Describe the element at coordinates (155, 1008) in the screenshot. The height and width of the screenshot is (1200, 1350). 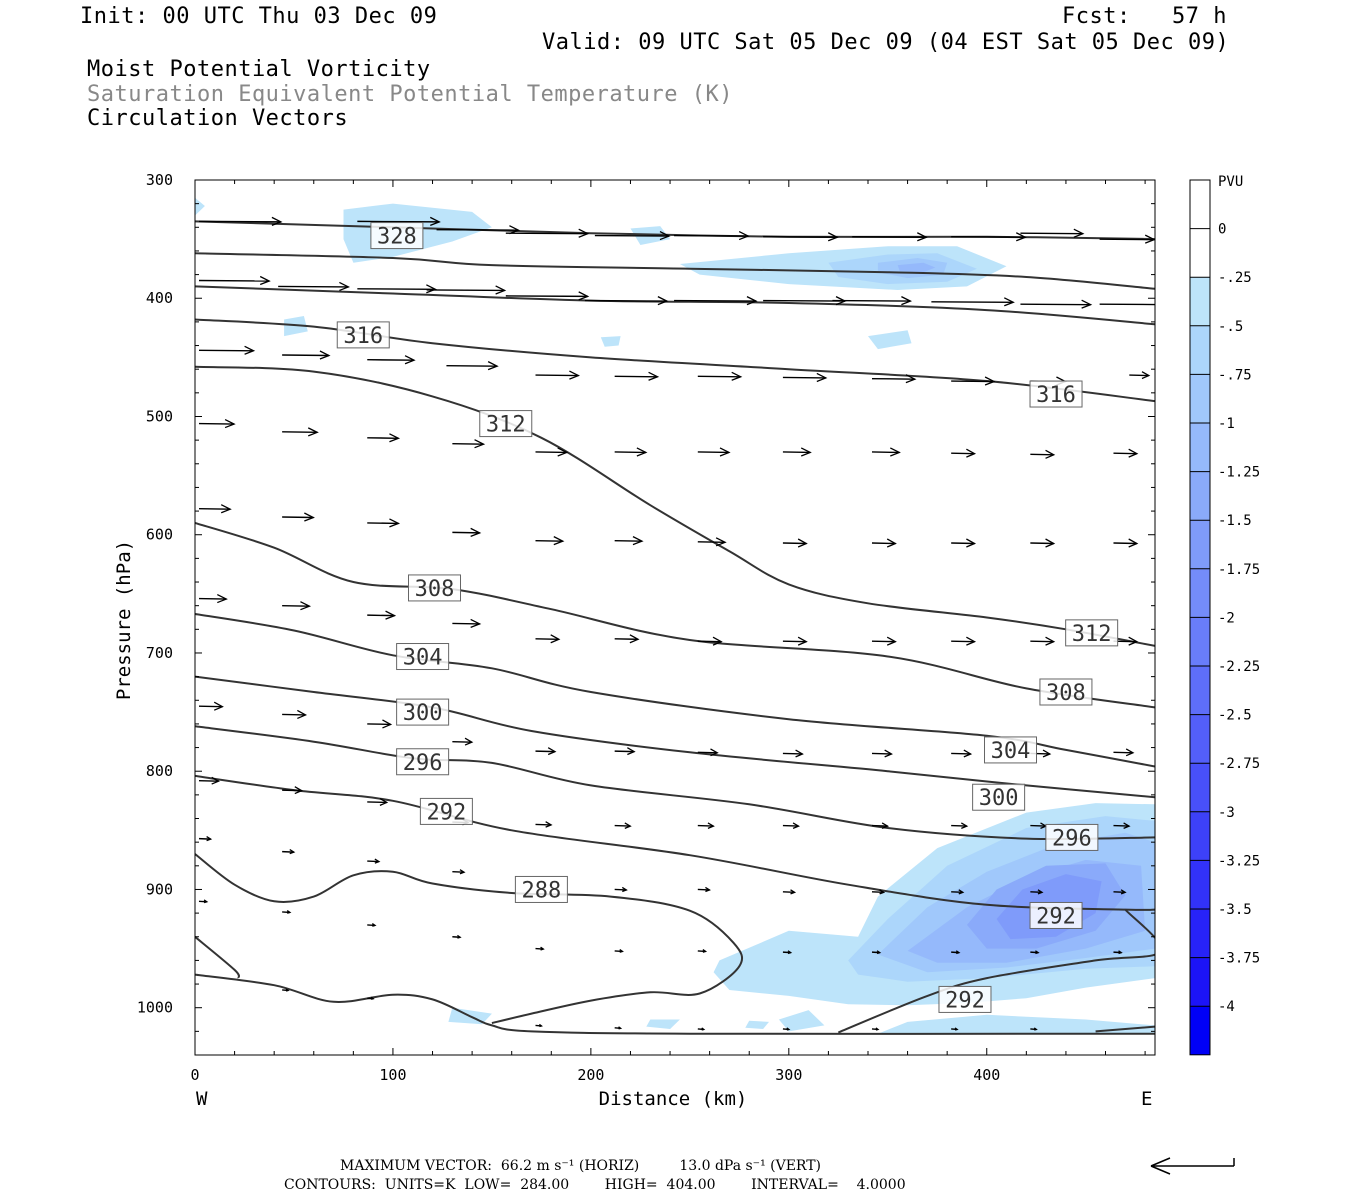
I see `y-tick-label: 1000` at that location.